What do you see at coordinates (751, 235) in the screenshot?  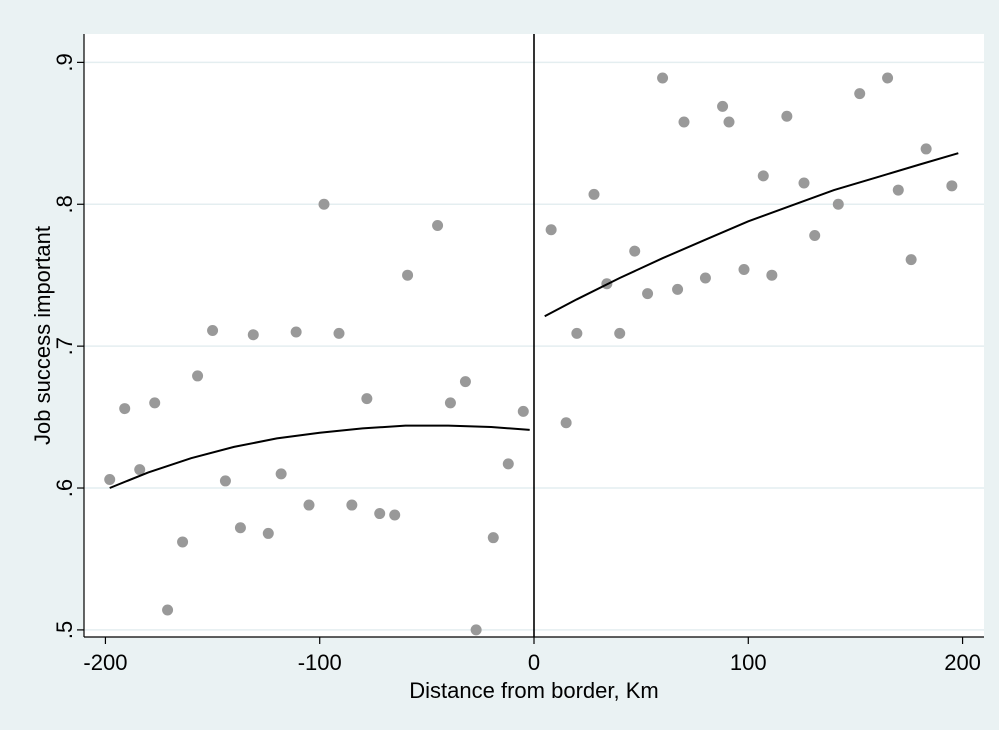 I see `fit-right-line` at bounding box center [751, 235].